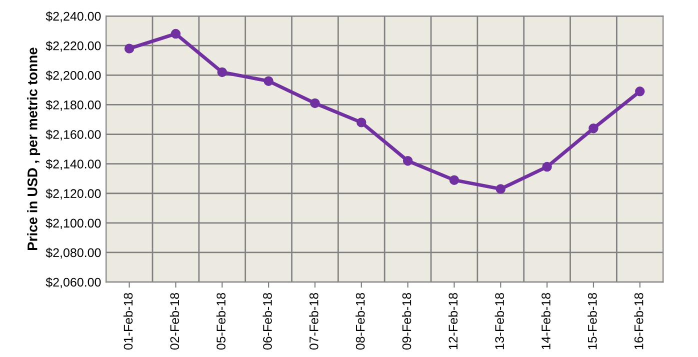  I want to click on x-tick-label: 06-Feb-18, so click(267, 321).